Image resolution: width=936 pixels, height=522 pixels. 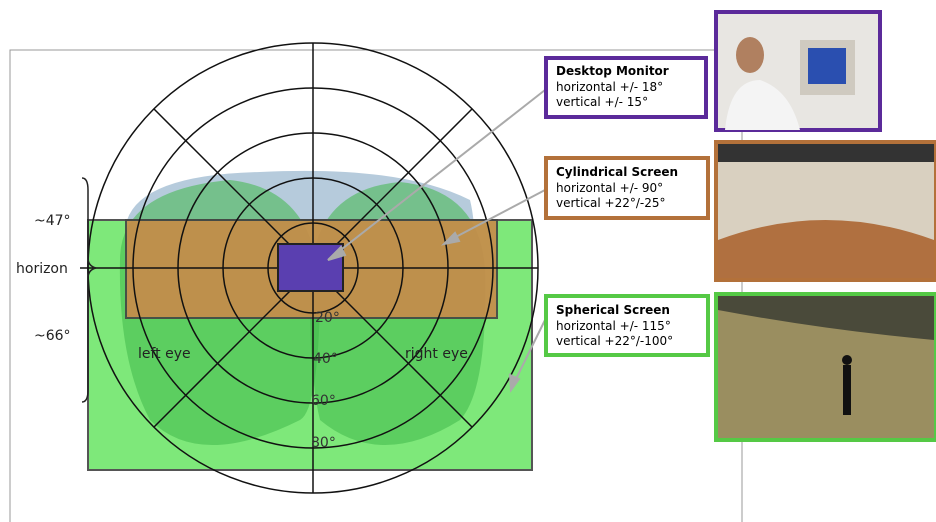 I want to click on brace, so click(x=89, y=290).